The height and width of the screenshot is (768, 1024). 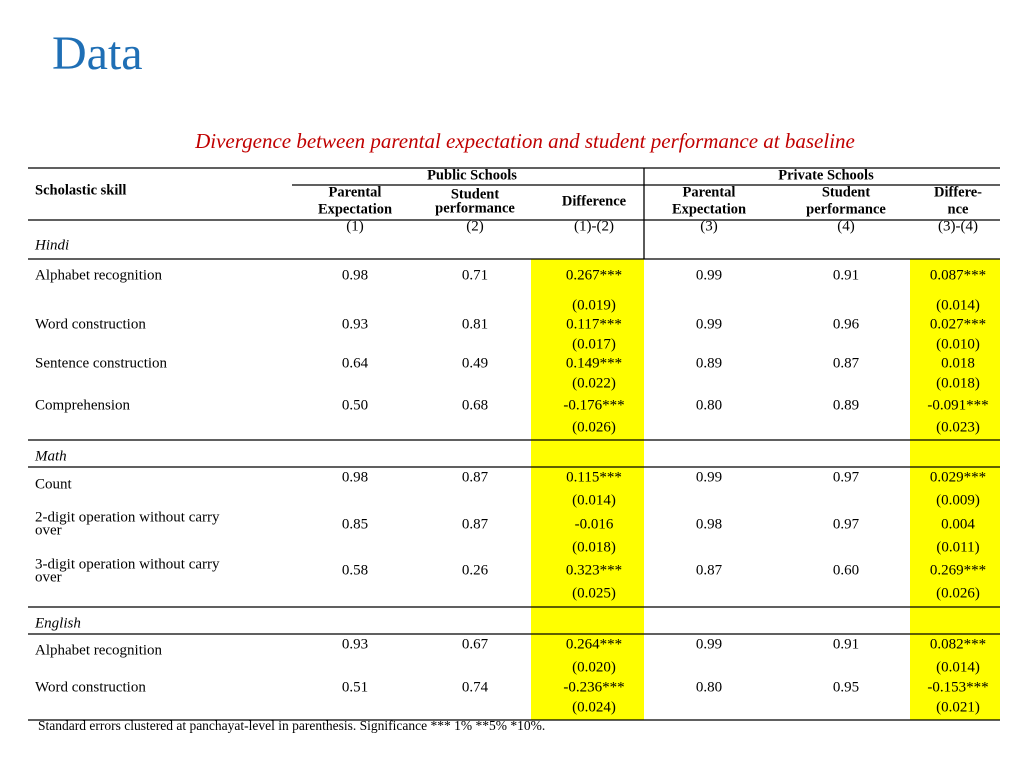 I want to click on standard-error: (0.022), so click(x=594, y=383).